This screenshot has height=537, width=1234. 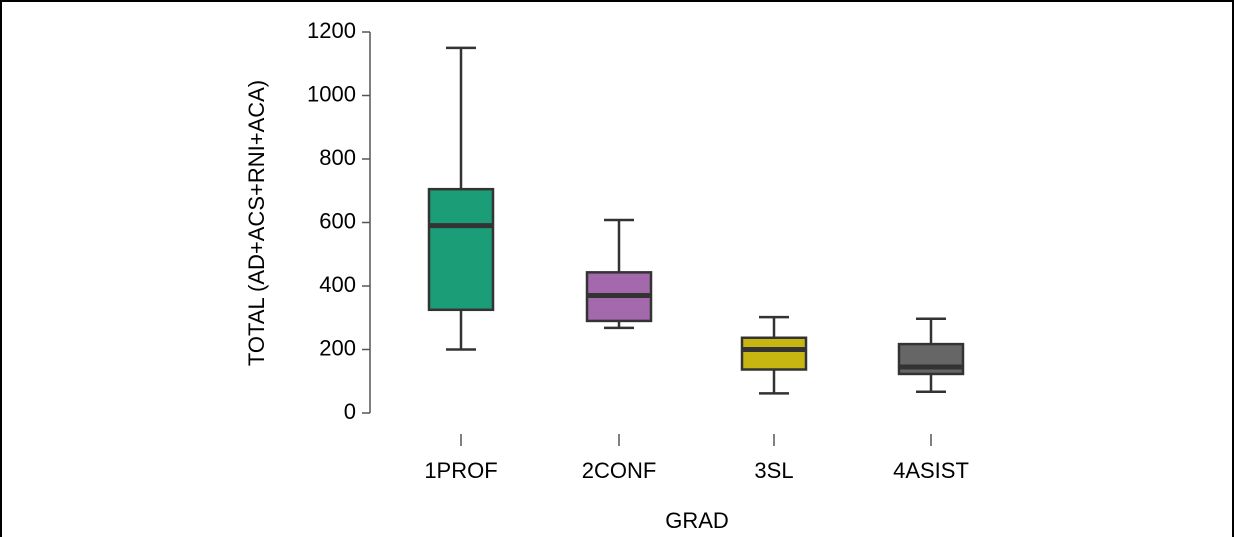 What do you see at coordinates (337, 347) in the screenshot?
I see `y-tick-label: 200` at bounding box center [337, 347].